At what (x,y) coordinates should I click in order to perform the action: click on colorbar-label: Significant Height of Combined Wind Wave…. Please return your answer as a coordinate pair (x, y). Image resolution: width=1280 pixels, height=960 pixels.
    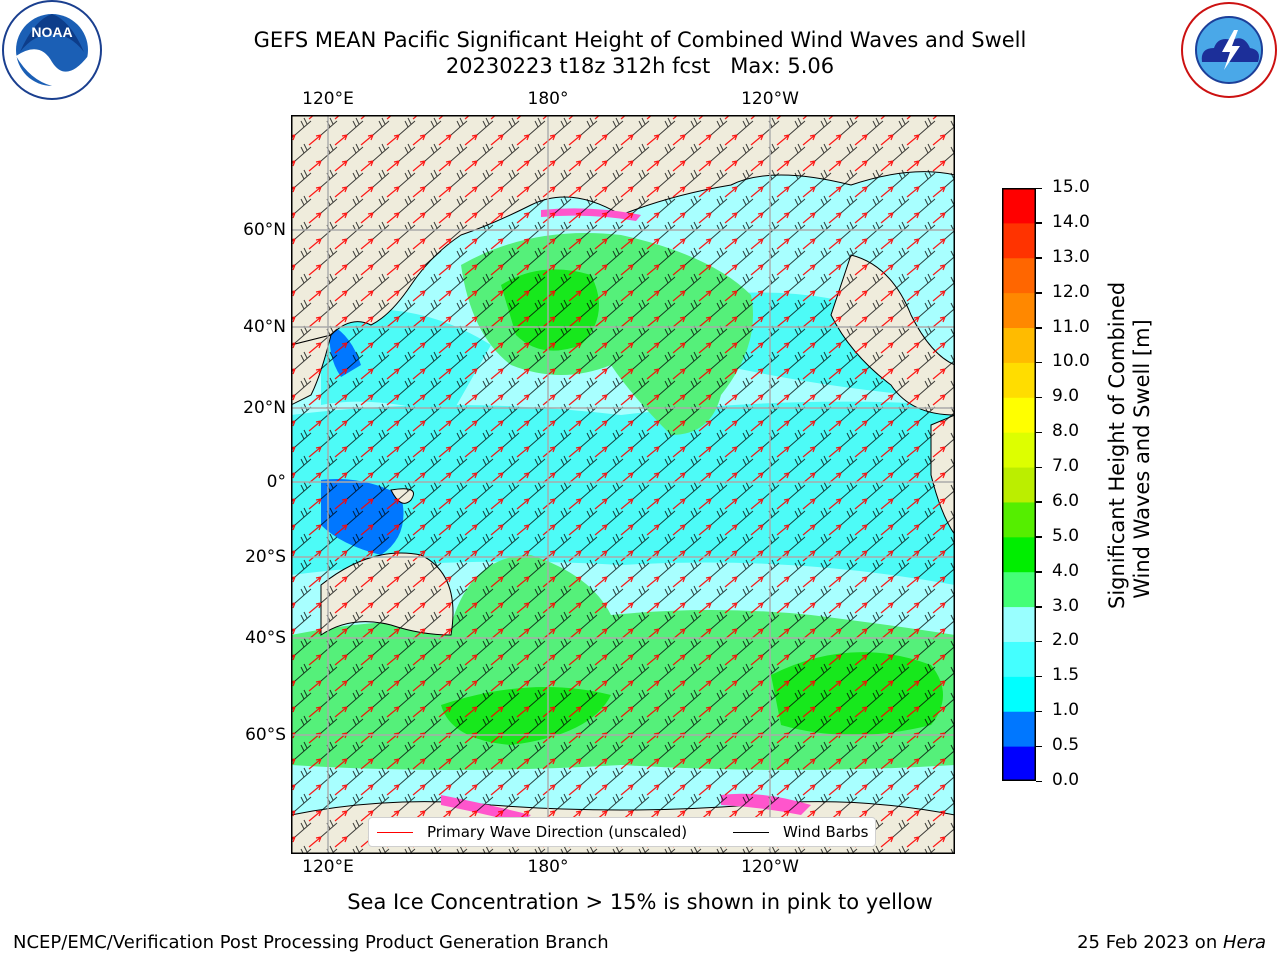
    Looking at the image, I should click on (1130, 445).